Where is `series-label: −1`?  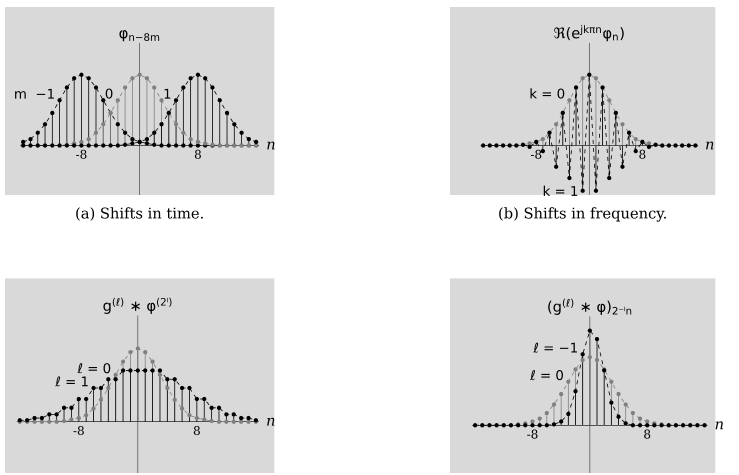
series-label: −1 is located at coordinates (45, 93).